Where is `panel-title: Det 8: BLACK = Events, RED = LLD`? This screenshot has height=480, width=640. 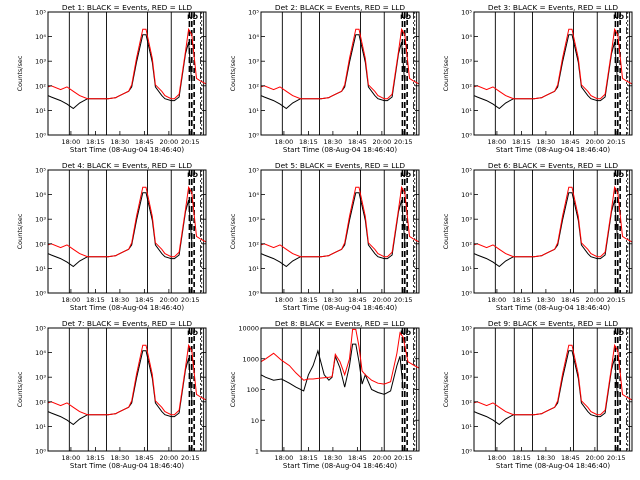
panel-title: Det 8: BLACK = Events, RED = LLD is located at coordinates (340, 323).